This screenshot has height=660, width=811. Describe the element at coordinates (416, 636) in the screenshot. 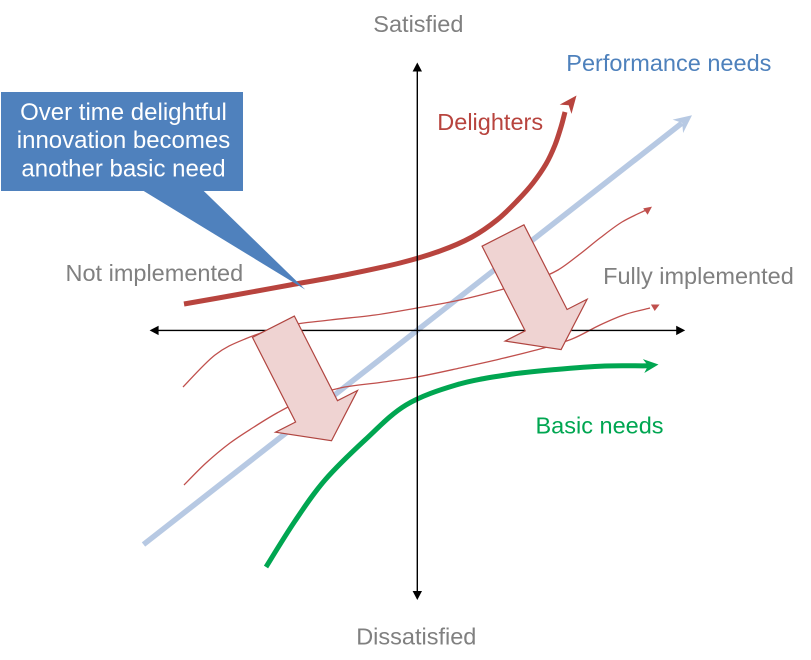

I see `svg-text: Dissatisfied` at that location.